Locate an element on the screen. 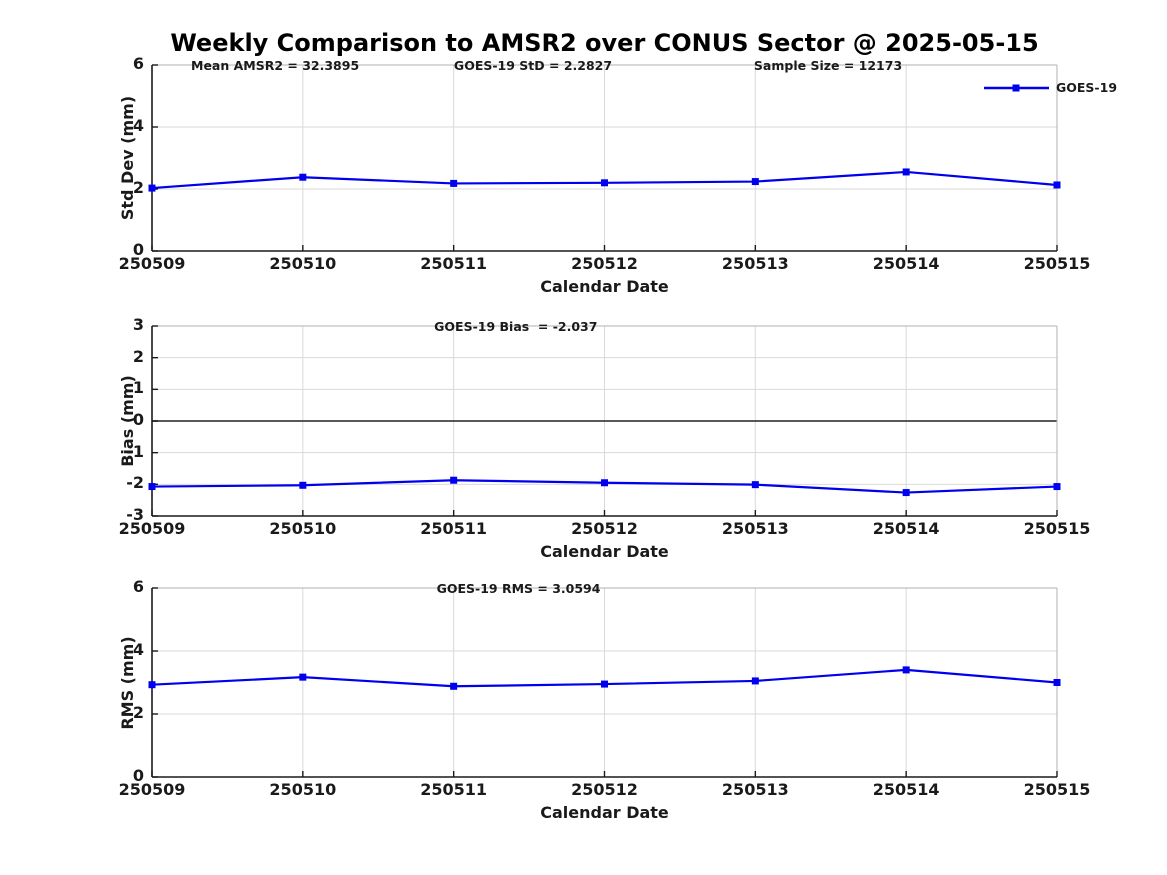 The width and height of the screenshot is (1167, 875). y-axis-title: RMS (mm) is located at coordinates (128, 682).